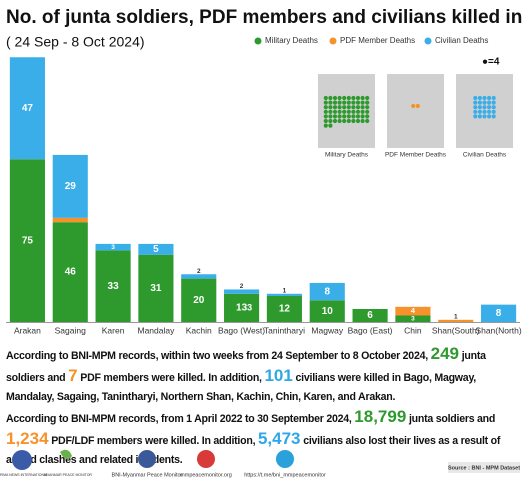 The width and height of the screenshot is (525, 480). I want to click on x-tick-label: Shan(South), so click(456, 330).